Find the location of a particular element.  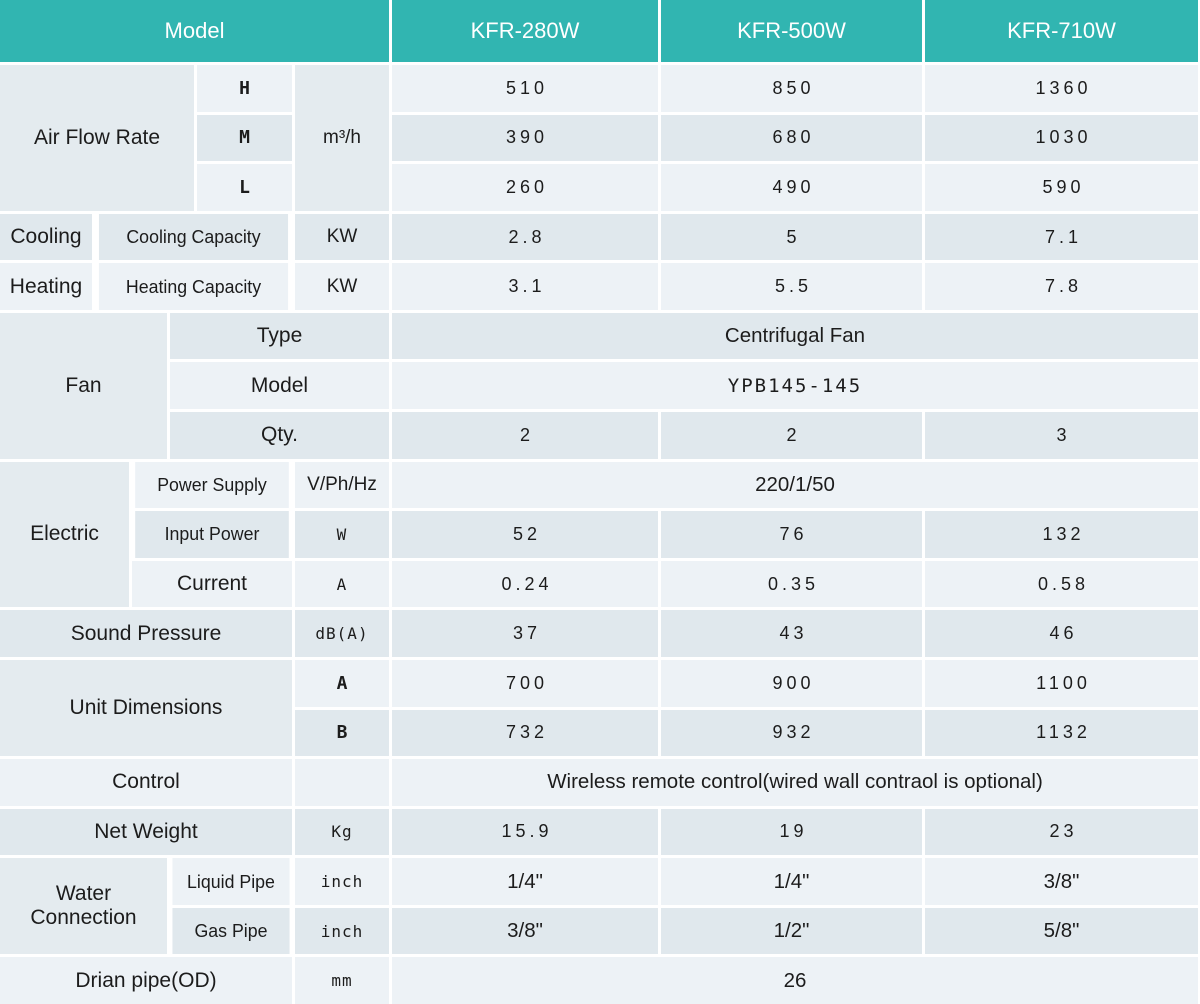

net-weight-value-280w: 15.9 is located at coordinates (525, 832).